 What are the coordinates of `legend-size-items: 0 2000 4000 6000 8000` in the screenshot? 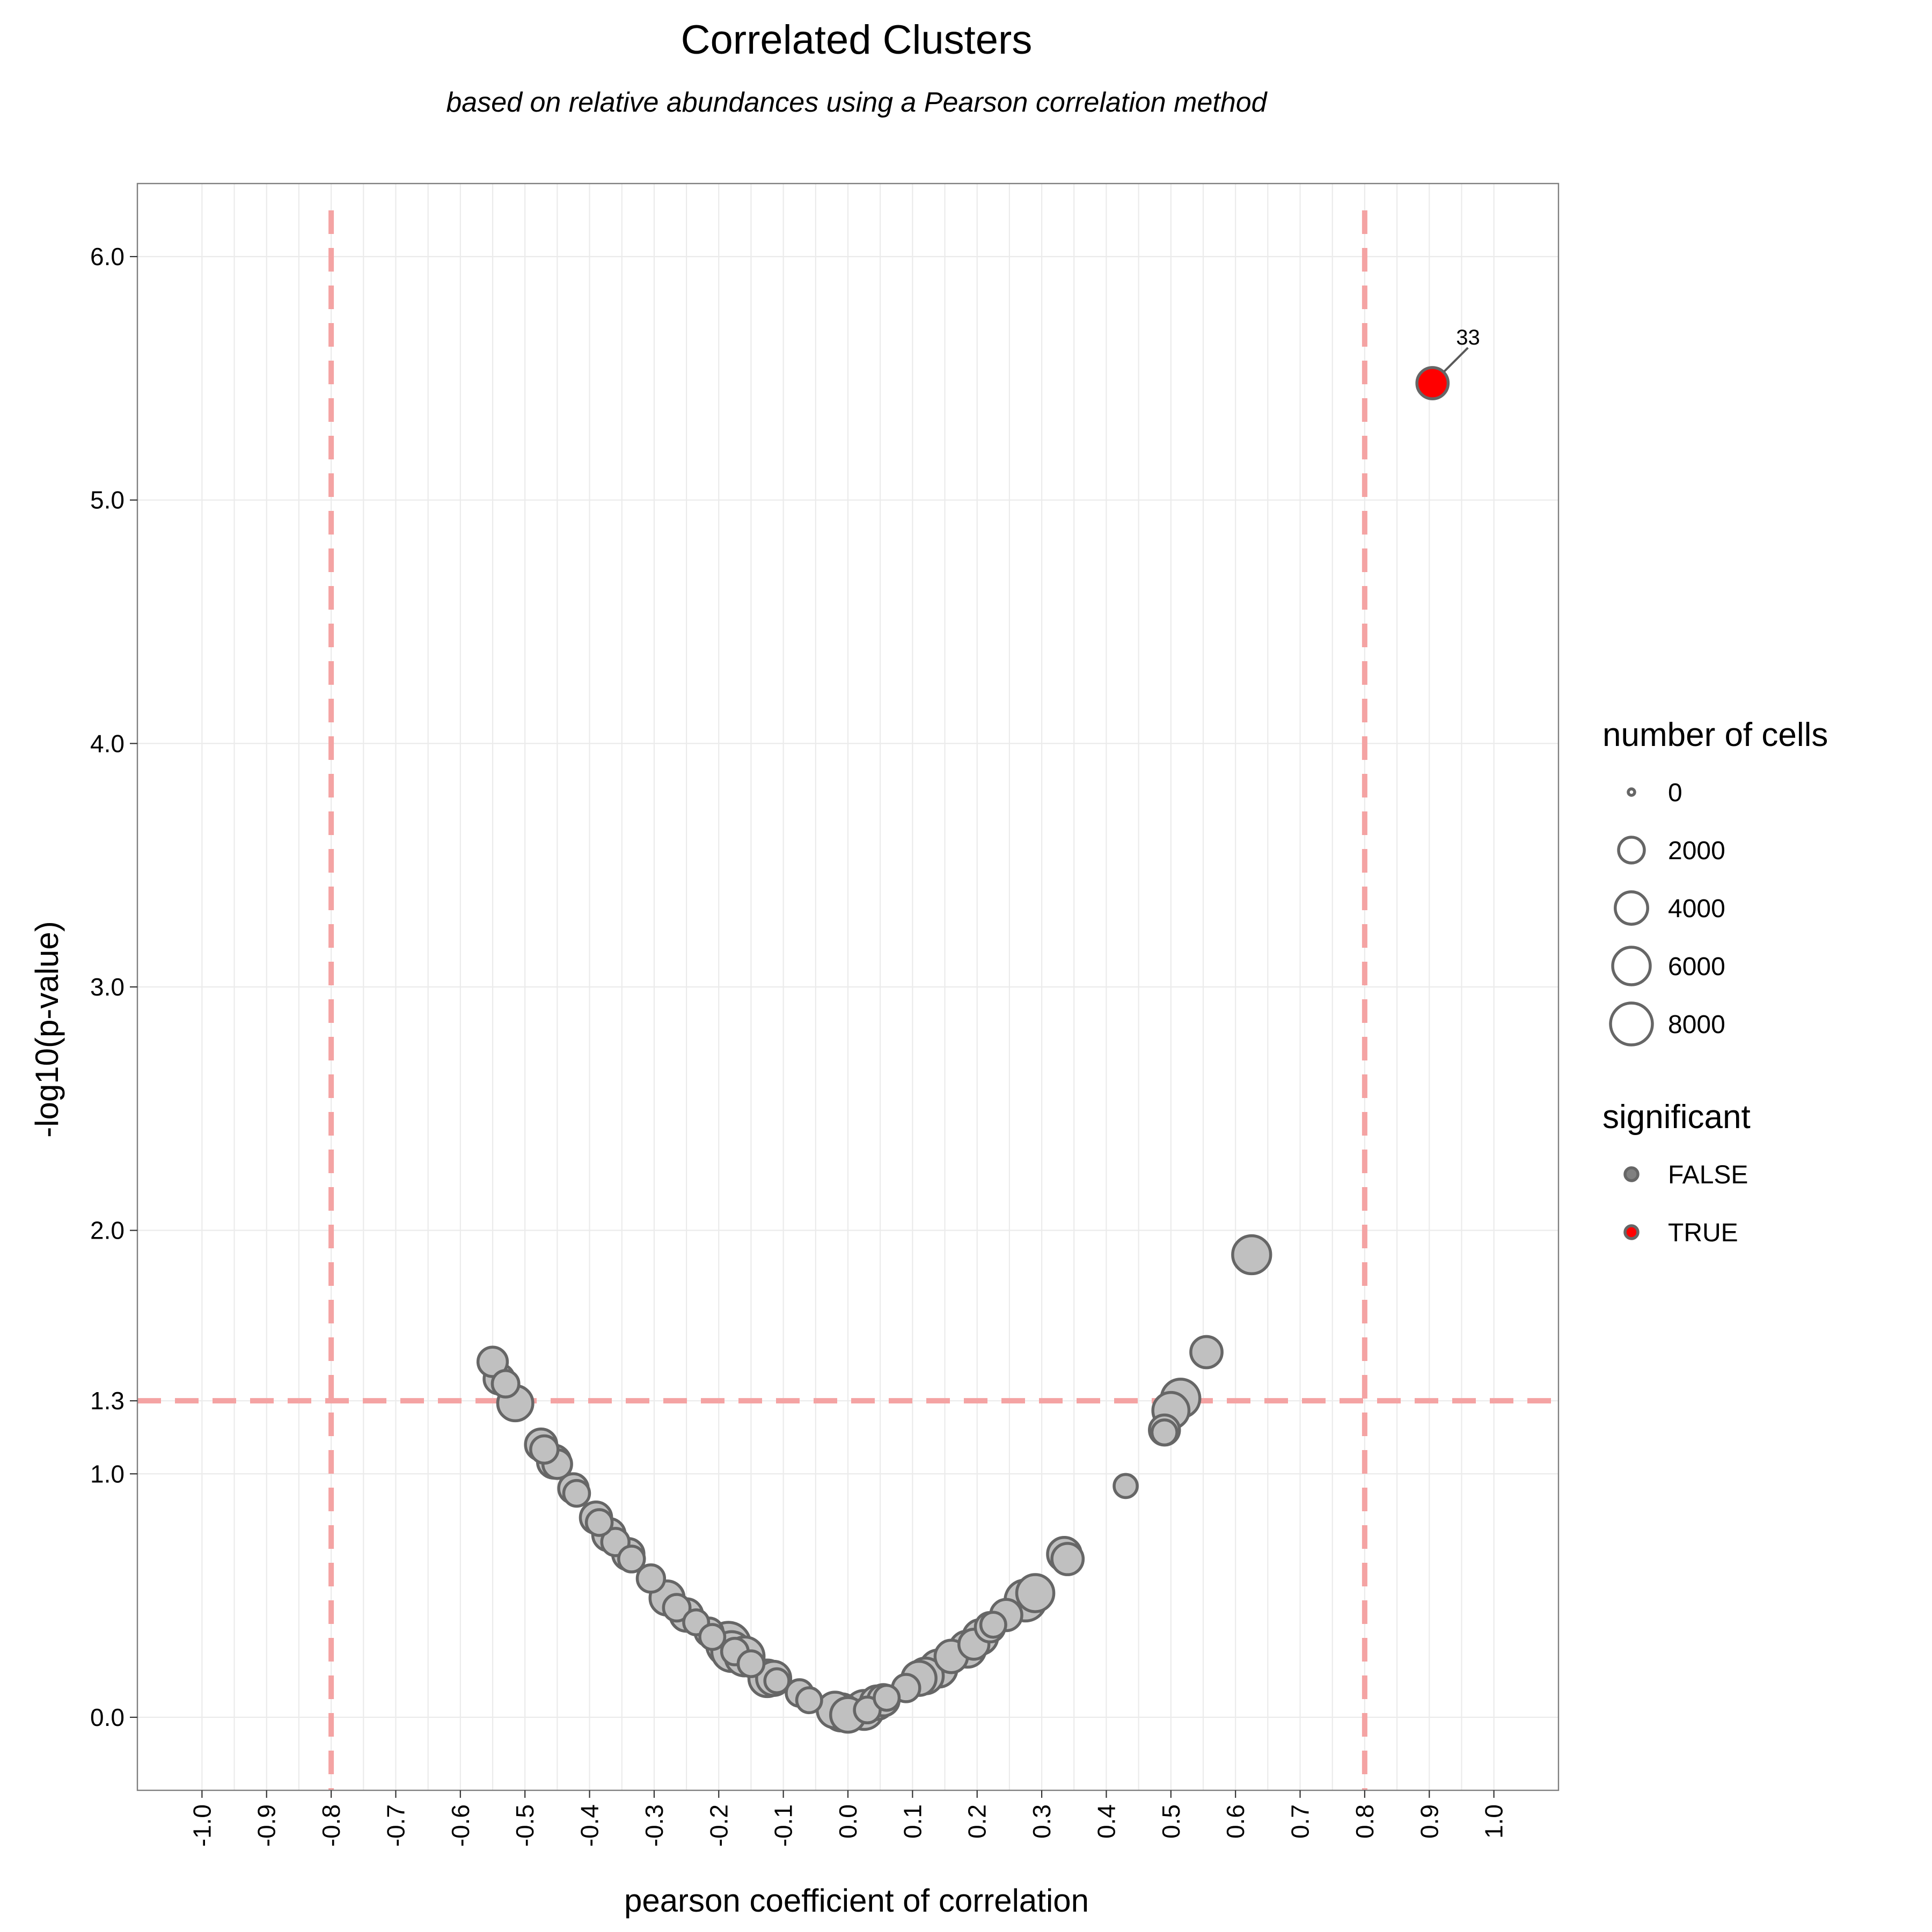 It's located at (1667, 912).